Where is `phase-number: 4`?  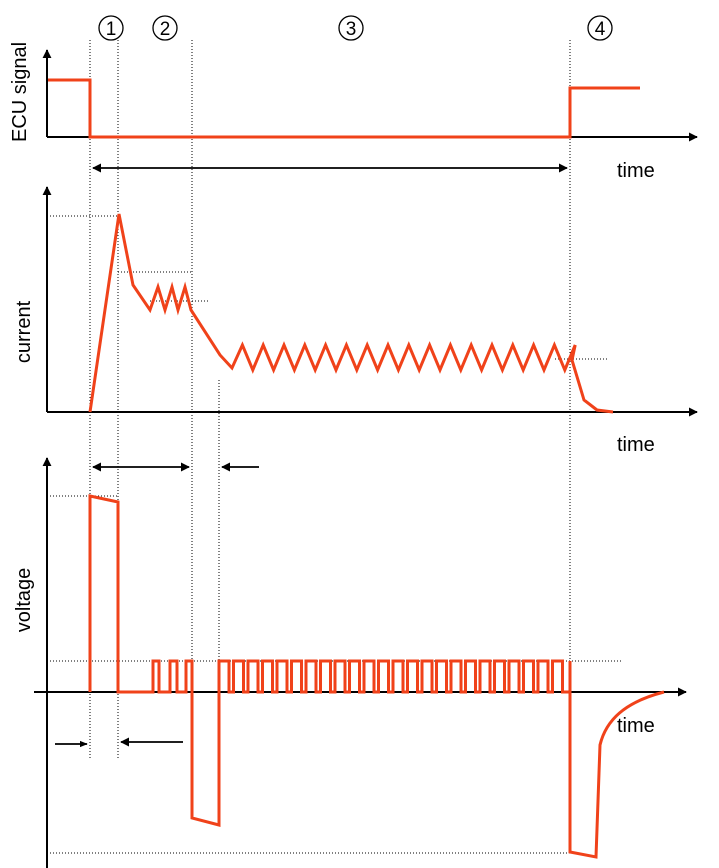 phase-number: 4 is located at coordinates (600, 29).